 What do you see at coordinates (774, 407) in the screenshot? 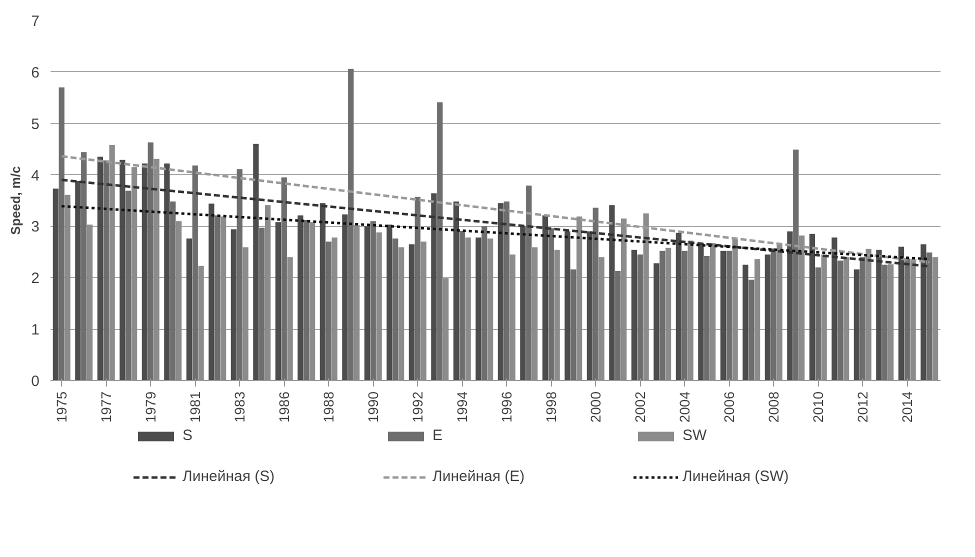
I see `x-tick-label: 2008` at bounding box center [774, 407].